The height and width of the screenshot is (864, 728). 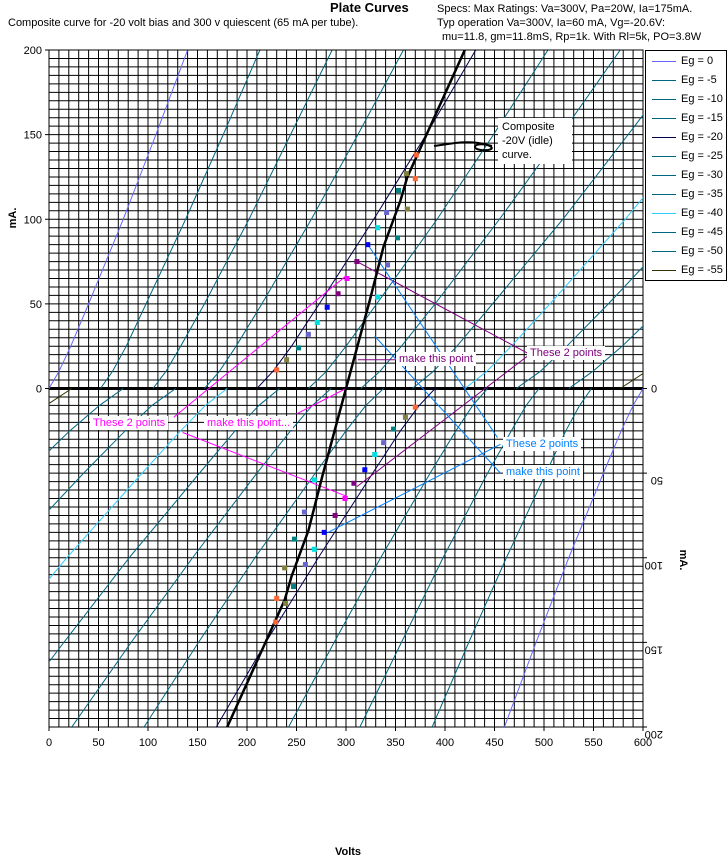 I want to click on x-tick-label: 50, so click(x=98, y=743).